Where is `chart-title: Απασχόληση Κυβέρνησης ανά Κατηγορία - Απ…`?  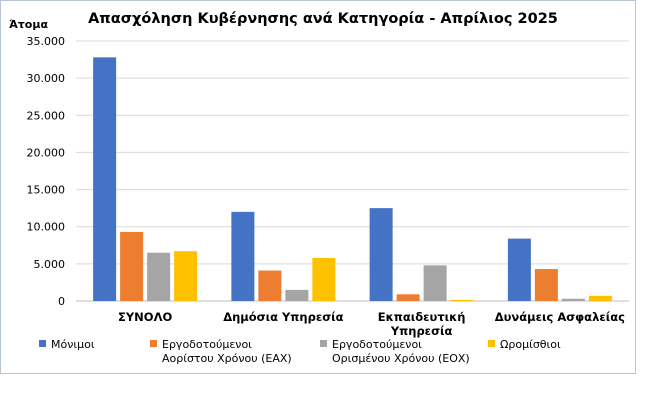 chart-title: Απασχόληση Κυβέρνησης ανά Κατηγορία - Απ… is located at coordinates (323, 19).